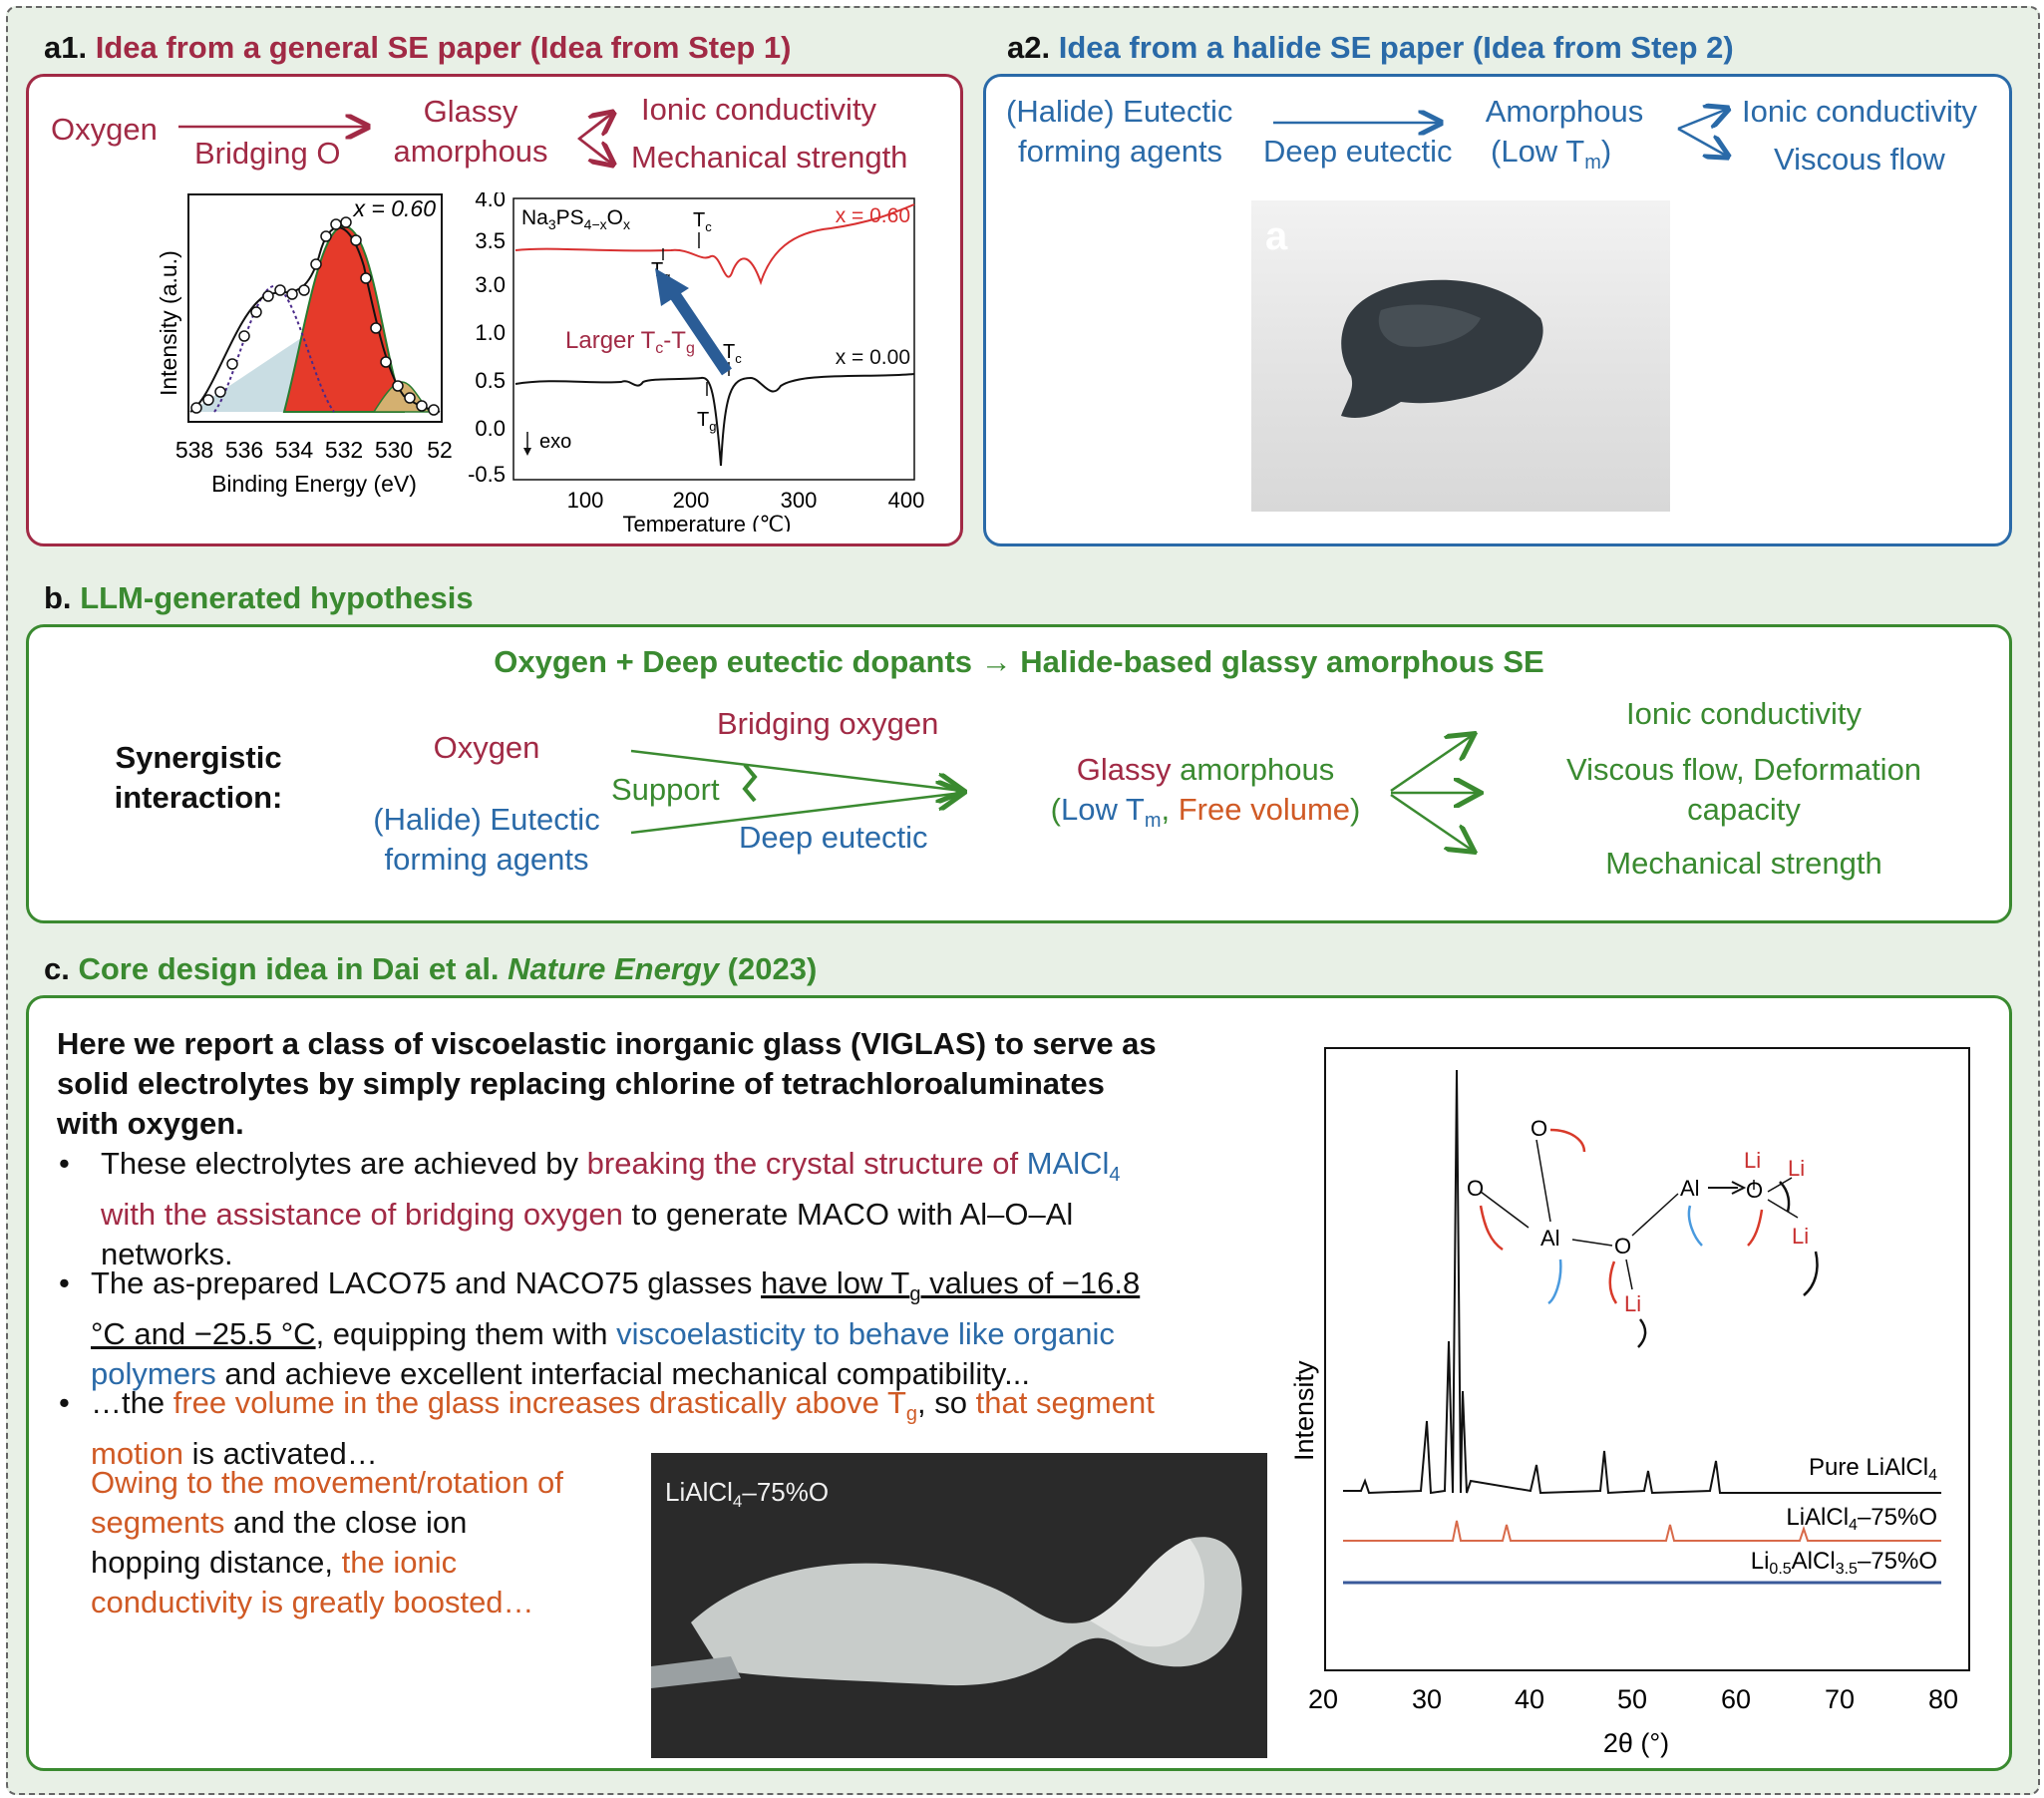 This screenshot has width=2044, height=1798. I want to click on c-film, so click(946, 1613).